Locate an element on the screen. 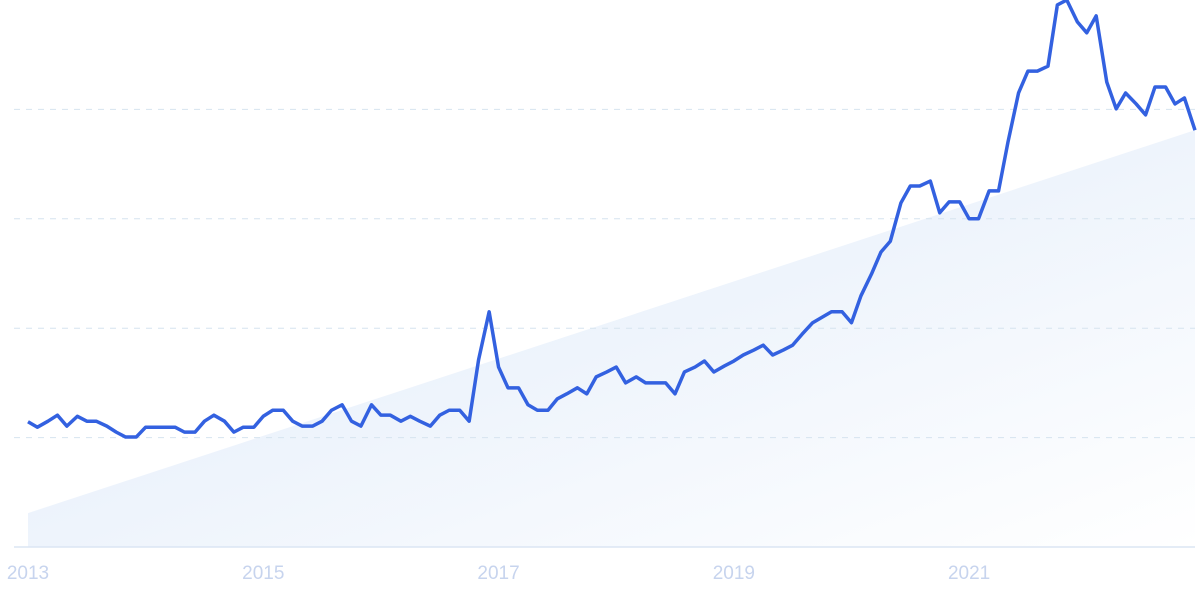 The image size is (1200, 599). x-tick-label: 2021 is located at coordinates (969, 573).